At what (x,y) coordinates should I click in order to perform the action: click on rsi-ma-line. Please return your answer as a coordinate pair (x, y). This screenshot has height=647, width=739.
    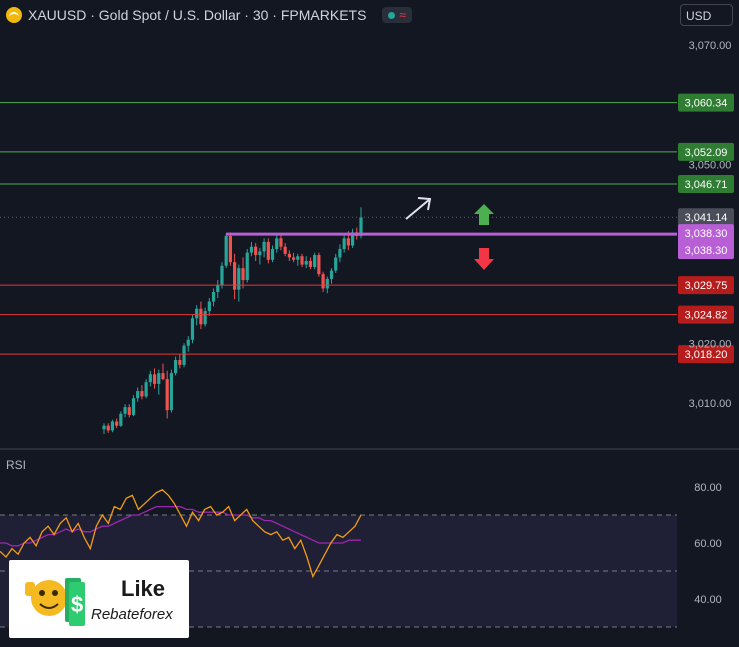
    Looking at the image, I should click on (180, 526).